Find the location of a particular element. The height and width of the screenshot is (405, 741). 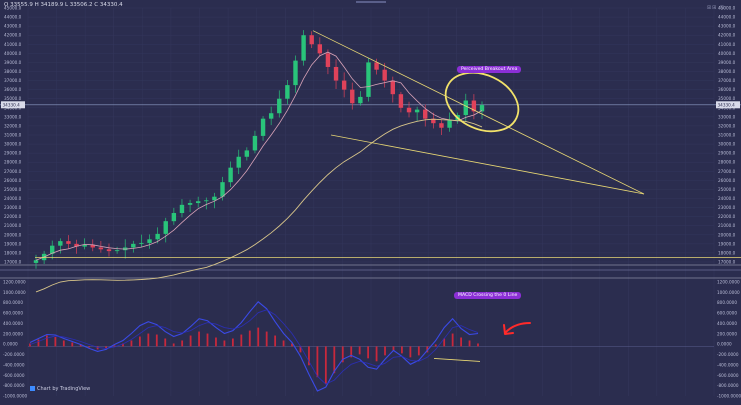

price-axis-label-left: 30000.0 is located at coordinates (13, 144).